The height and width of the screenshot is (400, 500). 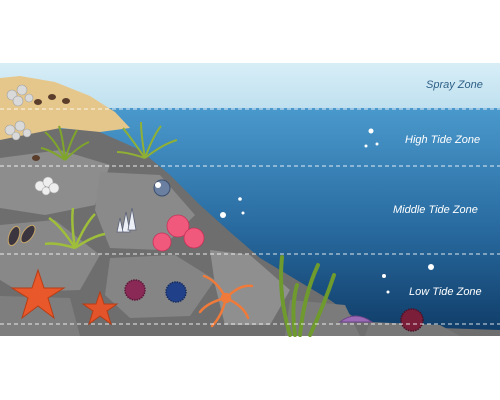 I want to click on seaweed-high-right, so click(x=147, y=140).